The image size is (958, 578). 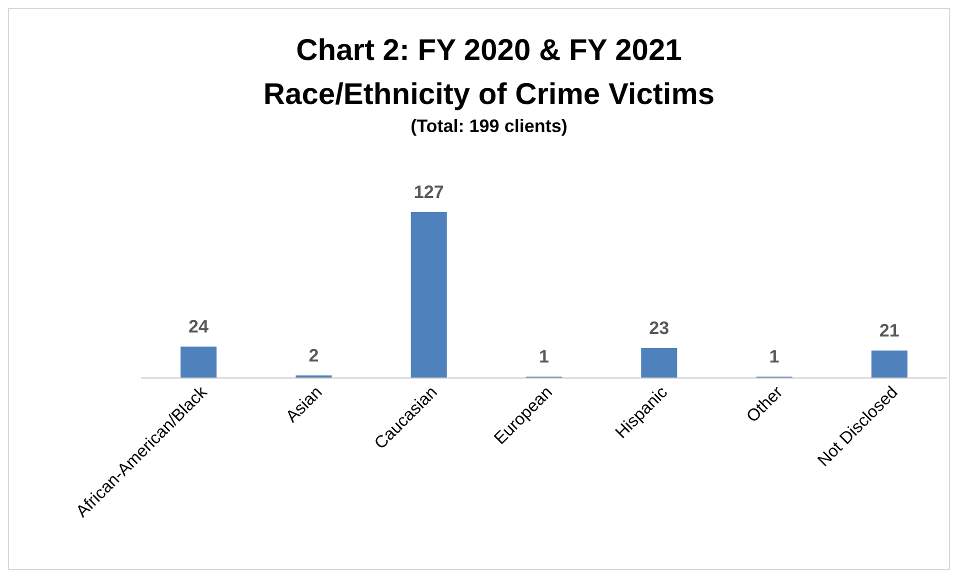 I want to click on data-label: 2, so click(x=313, y=355).